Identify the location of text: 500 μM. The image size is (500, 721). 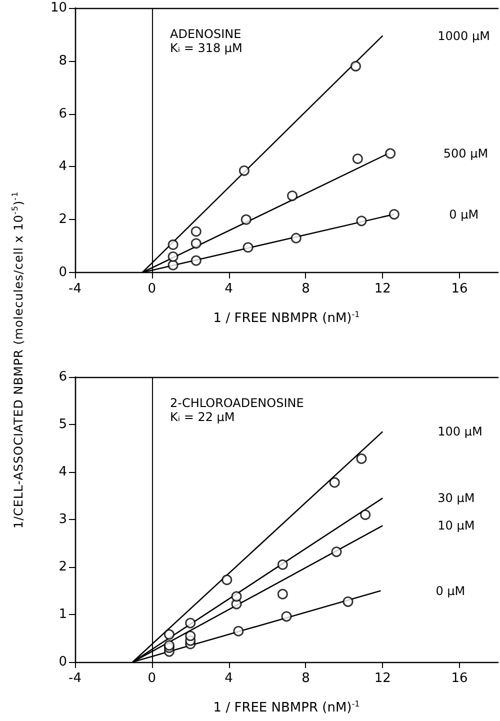
(465, 153).